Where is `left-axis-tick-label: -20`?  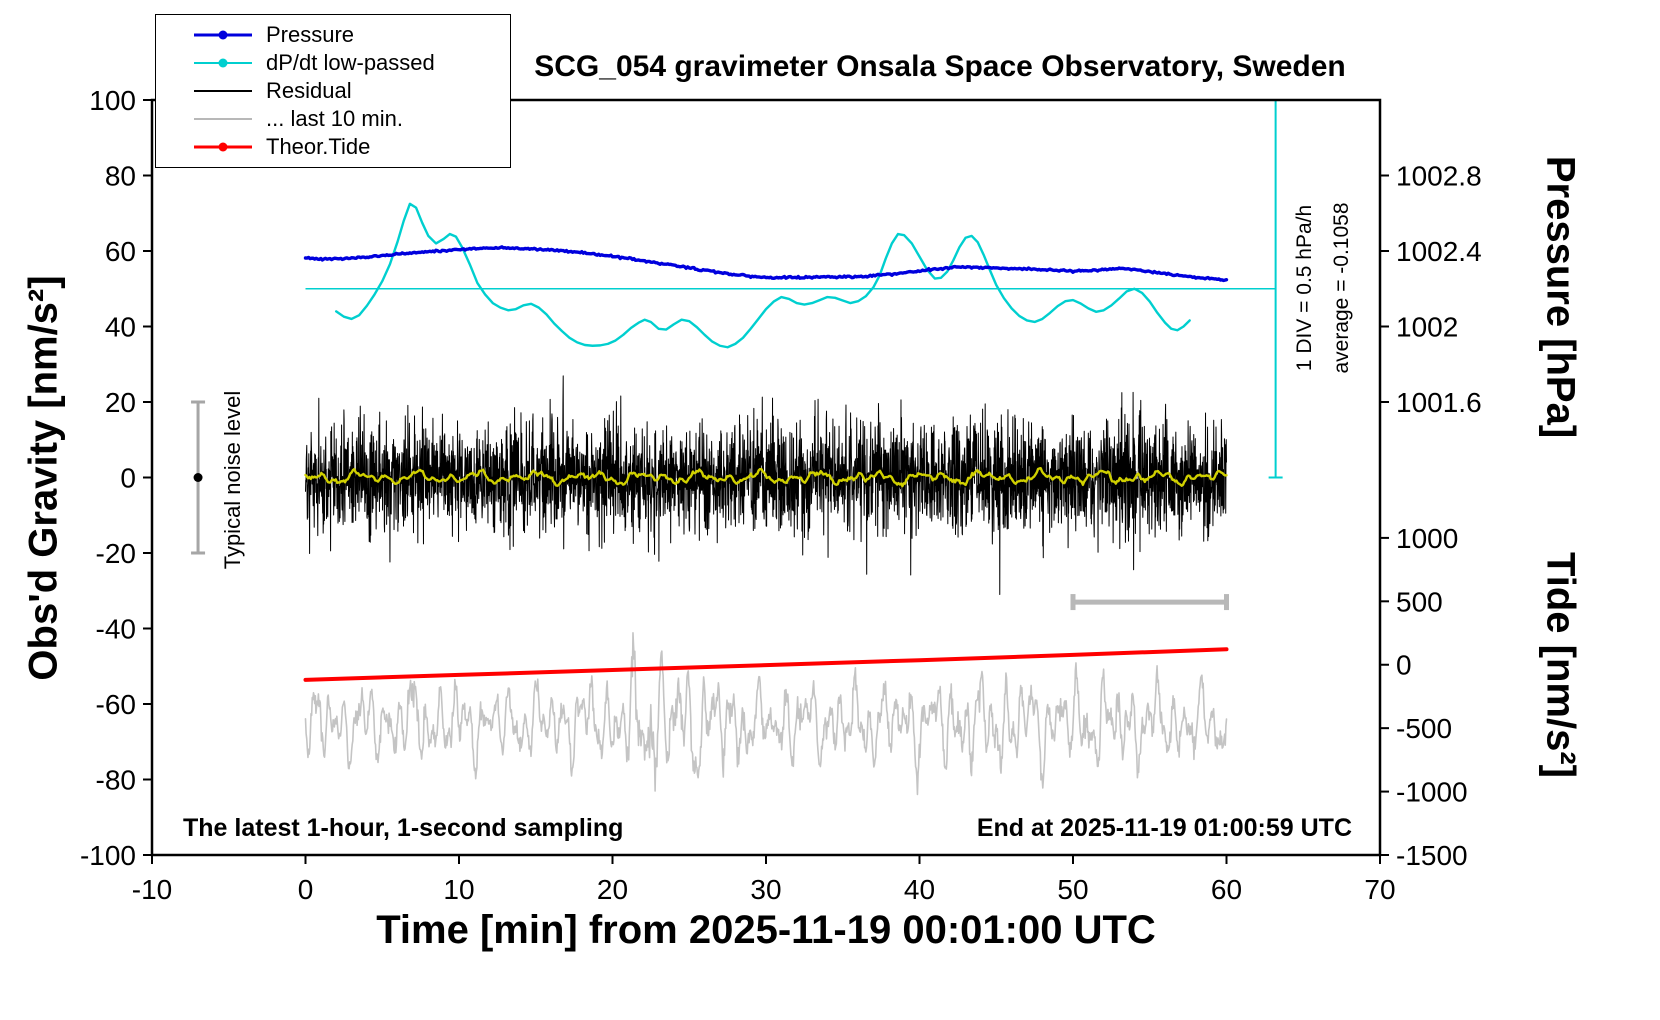
left-axis-tick-label: -20 is located at coordinates (116, 553).